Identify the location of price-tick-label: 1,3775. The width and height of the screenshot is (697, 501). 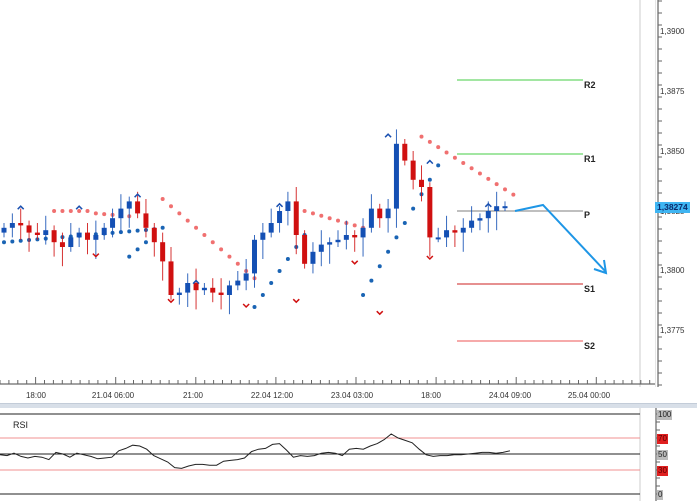
(672, 330).